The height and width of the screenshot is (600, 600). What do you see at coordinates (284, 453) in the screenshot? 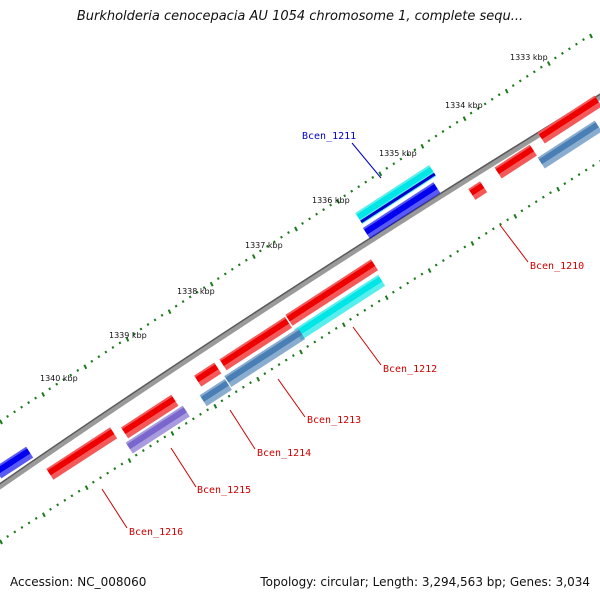
I see `gene-label-bcen-1214: Bcen_1214` at bounding box center [284, 453].